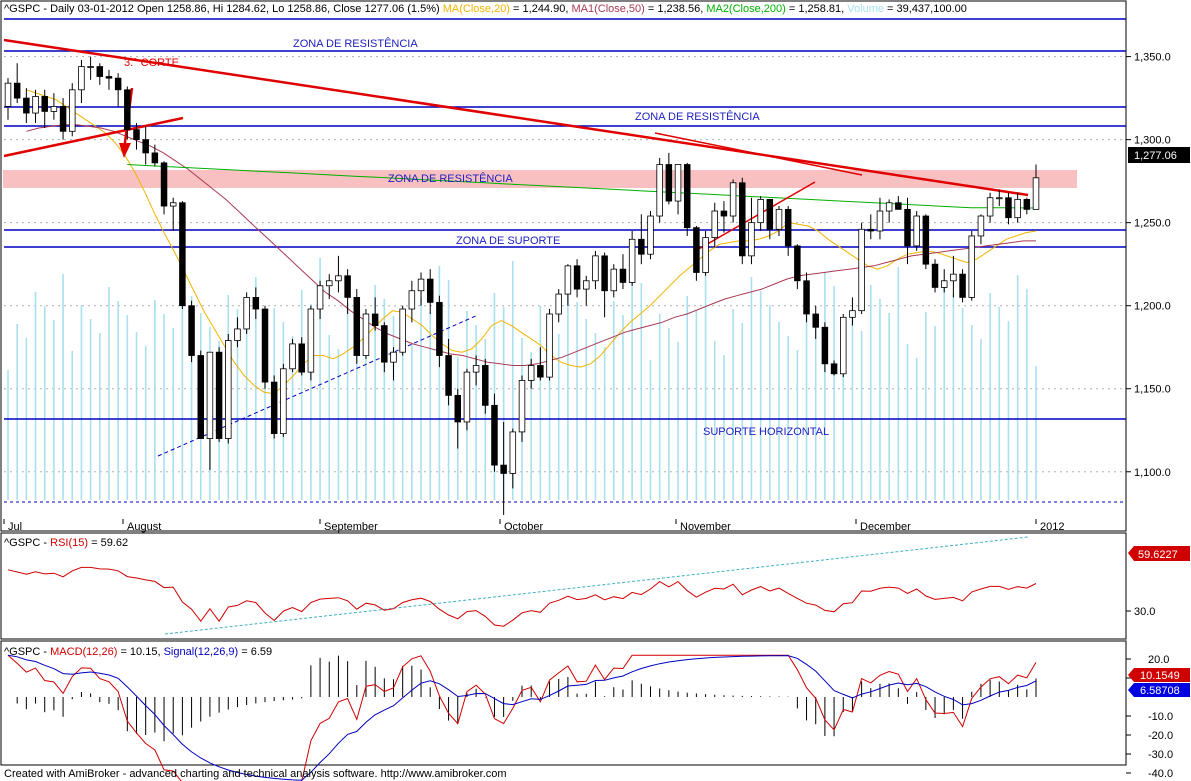 The width and height of the screenshot is (1191, 781). I want to click on header-ma20-value: = 1,244.90,, so click(540, 9).